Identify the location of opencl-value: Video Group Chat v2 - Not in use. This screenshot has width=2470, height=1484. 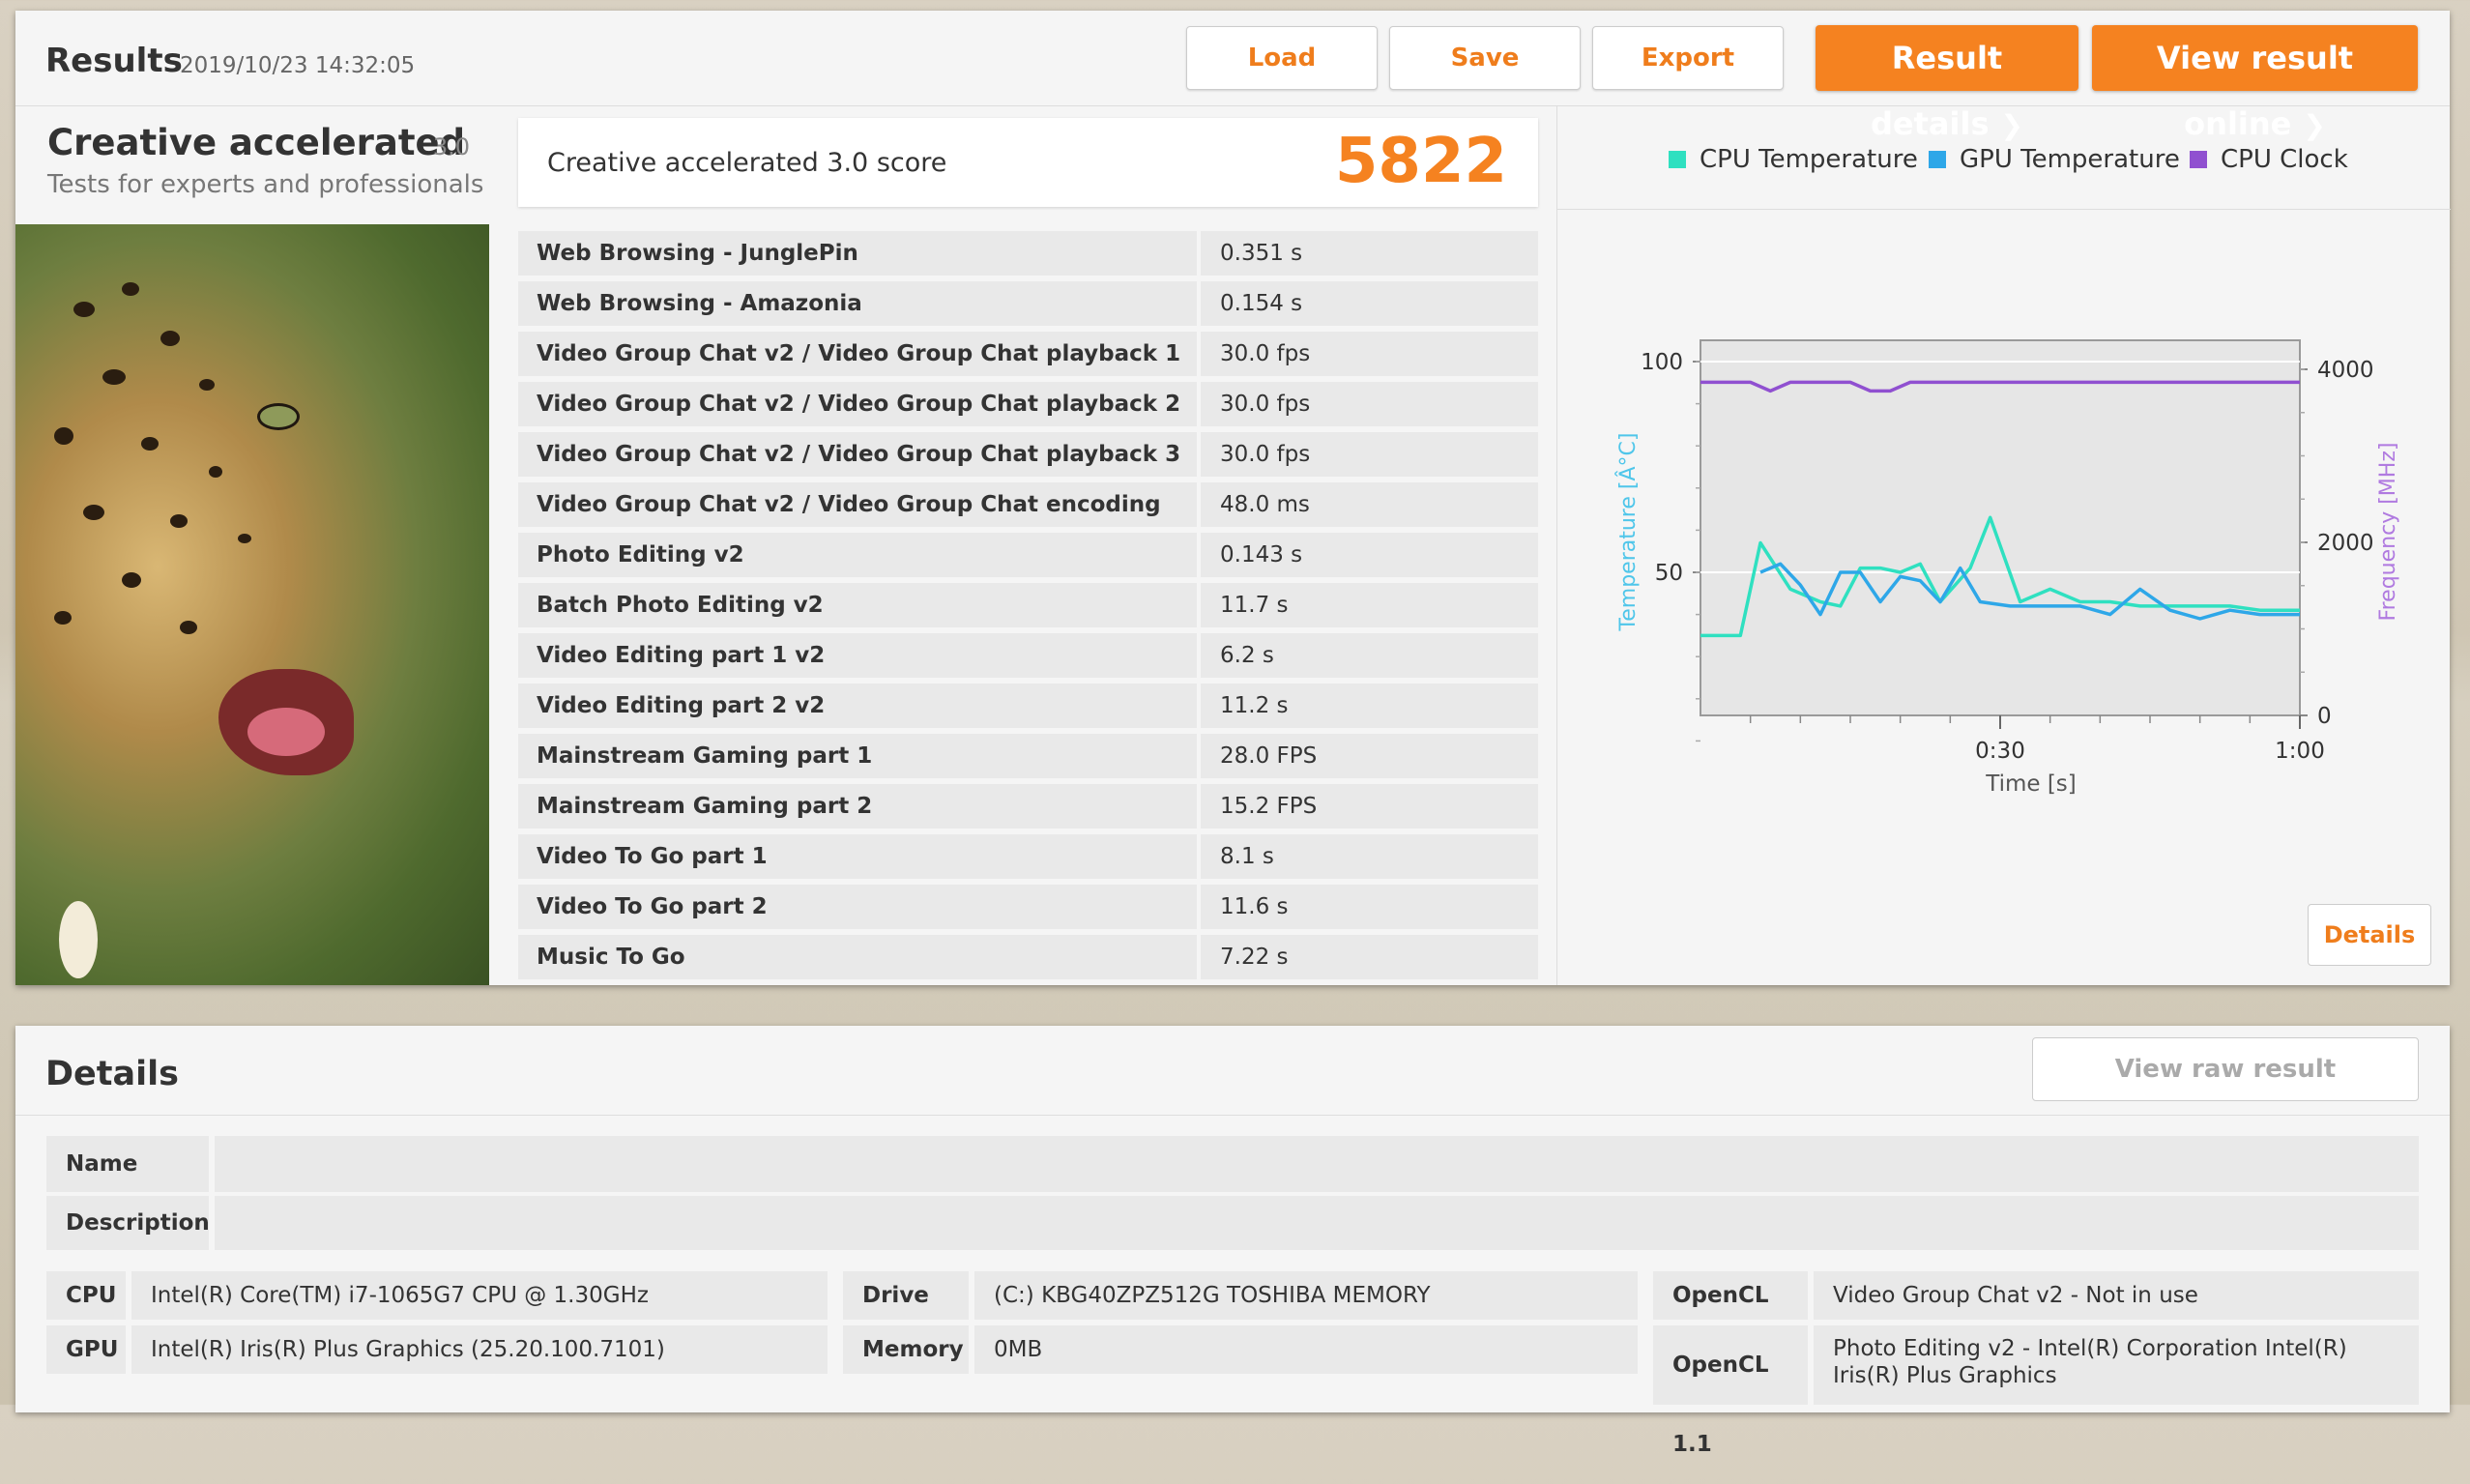
(2116, 1296).